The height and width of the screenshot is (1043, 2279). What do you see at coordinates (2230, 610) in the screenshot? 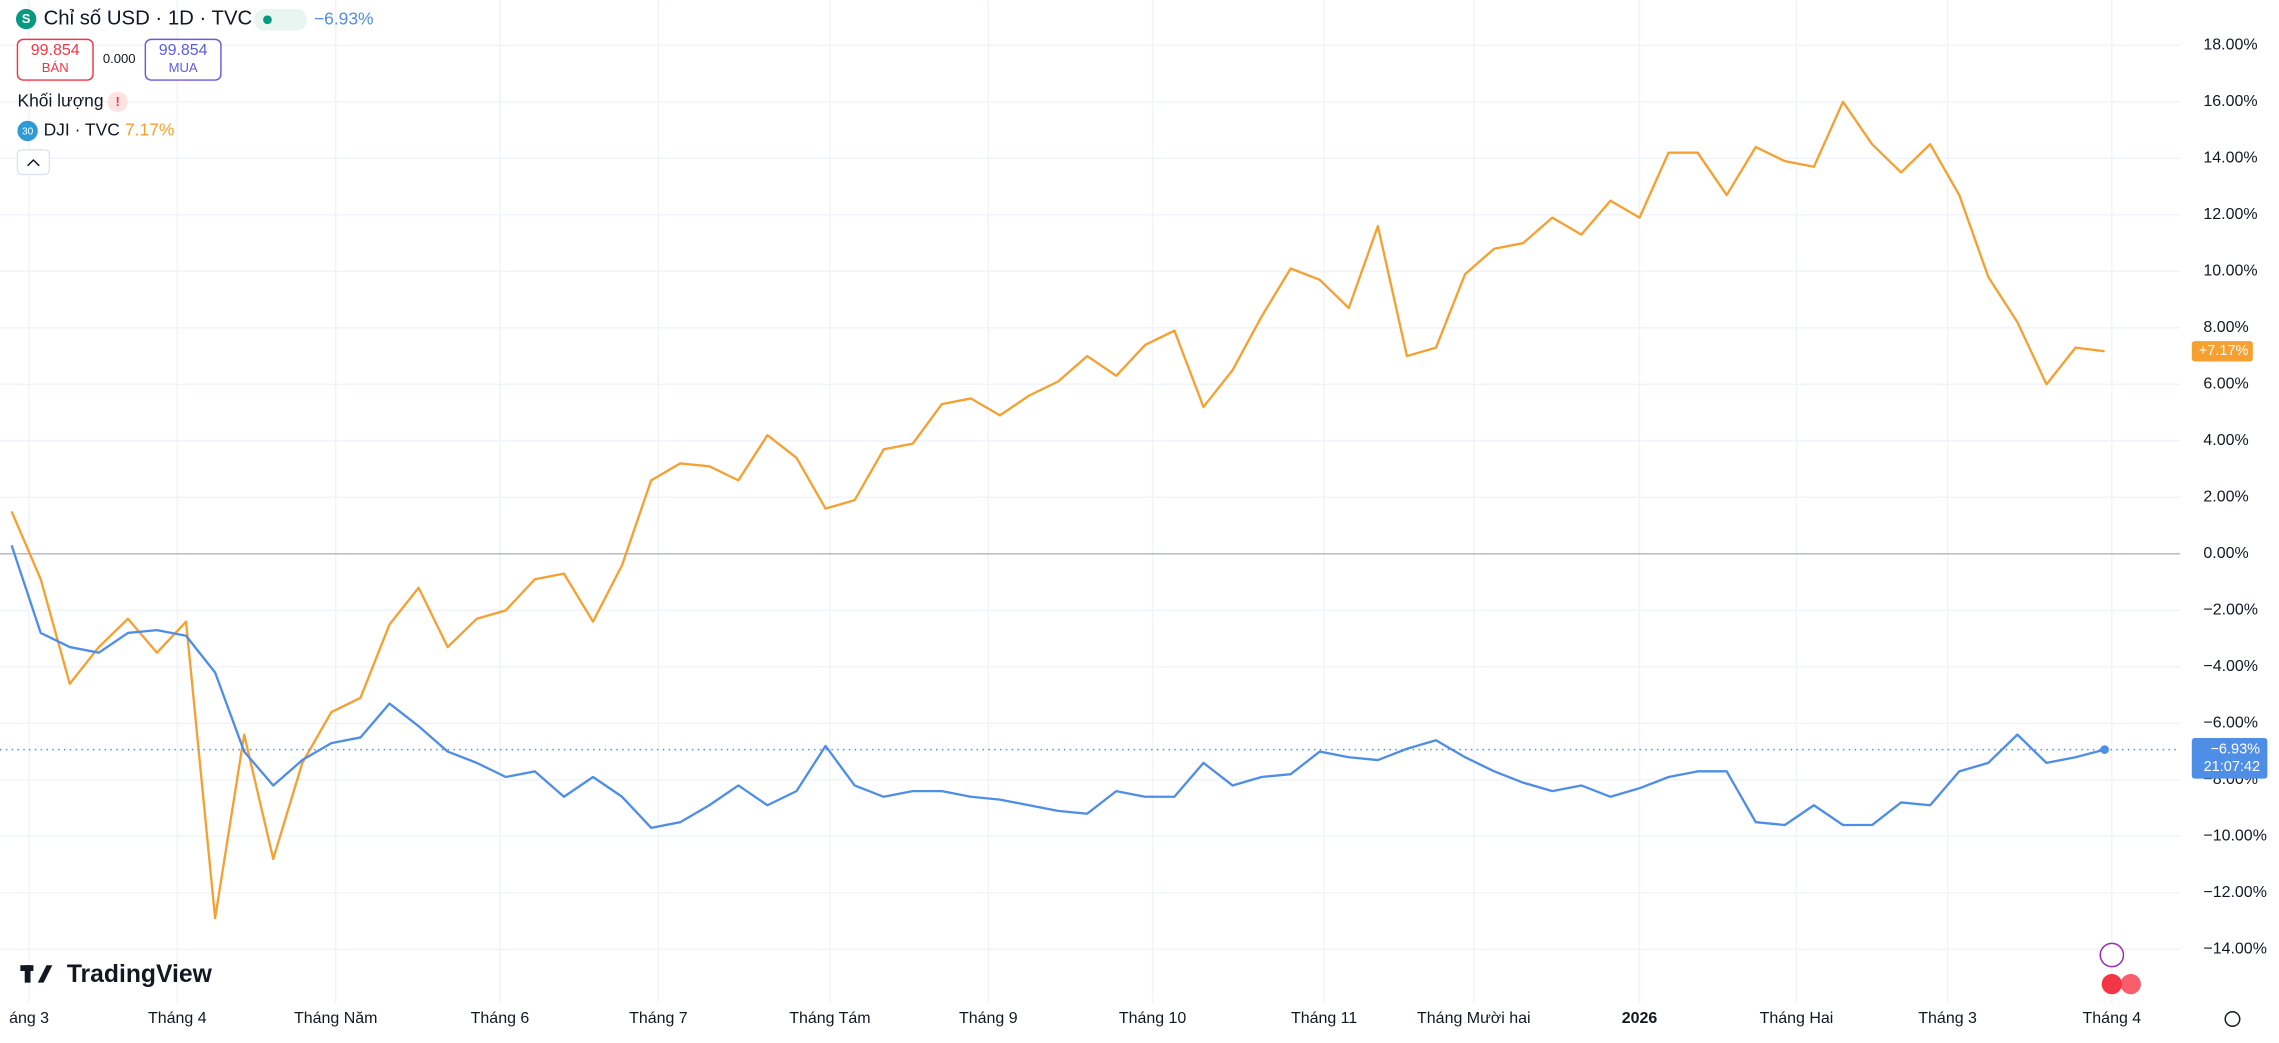
I see `y-tick-label: −2.00%` at bounding box center [2230, 610].